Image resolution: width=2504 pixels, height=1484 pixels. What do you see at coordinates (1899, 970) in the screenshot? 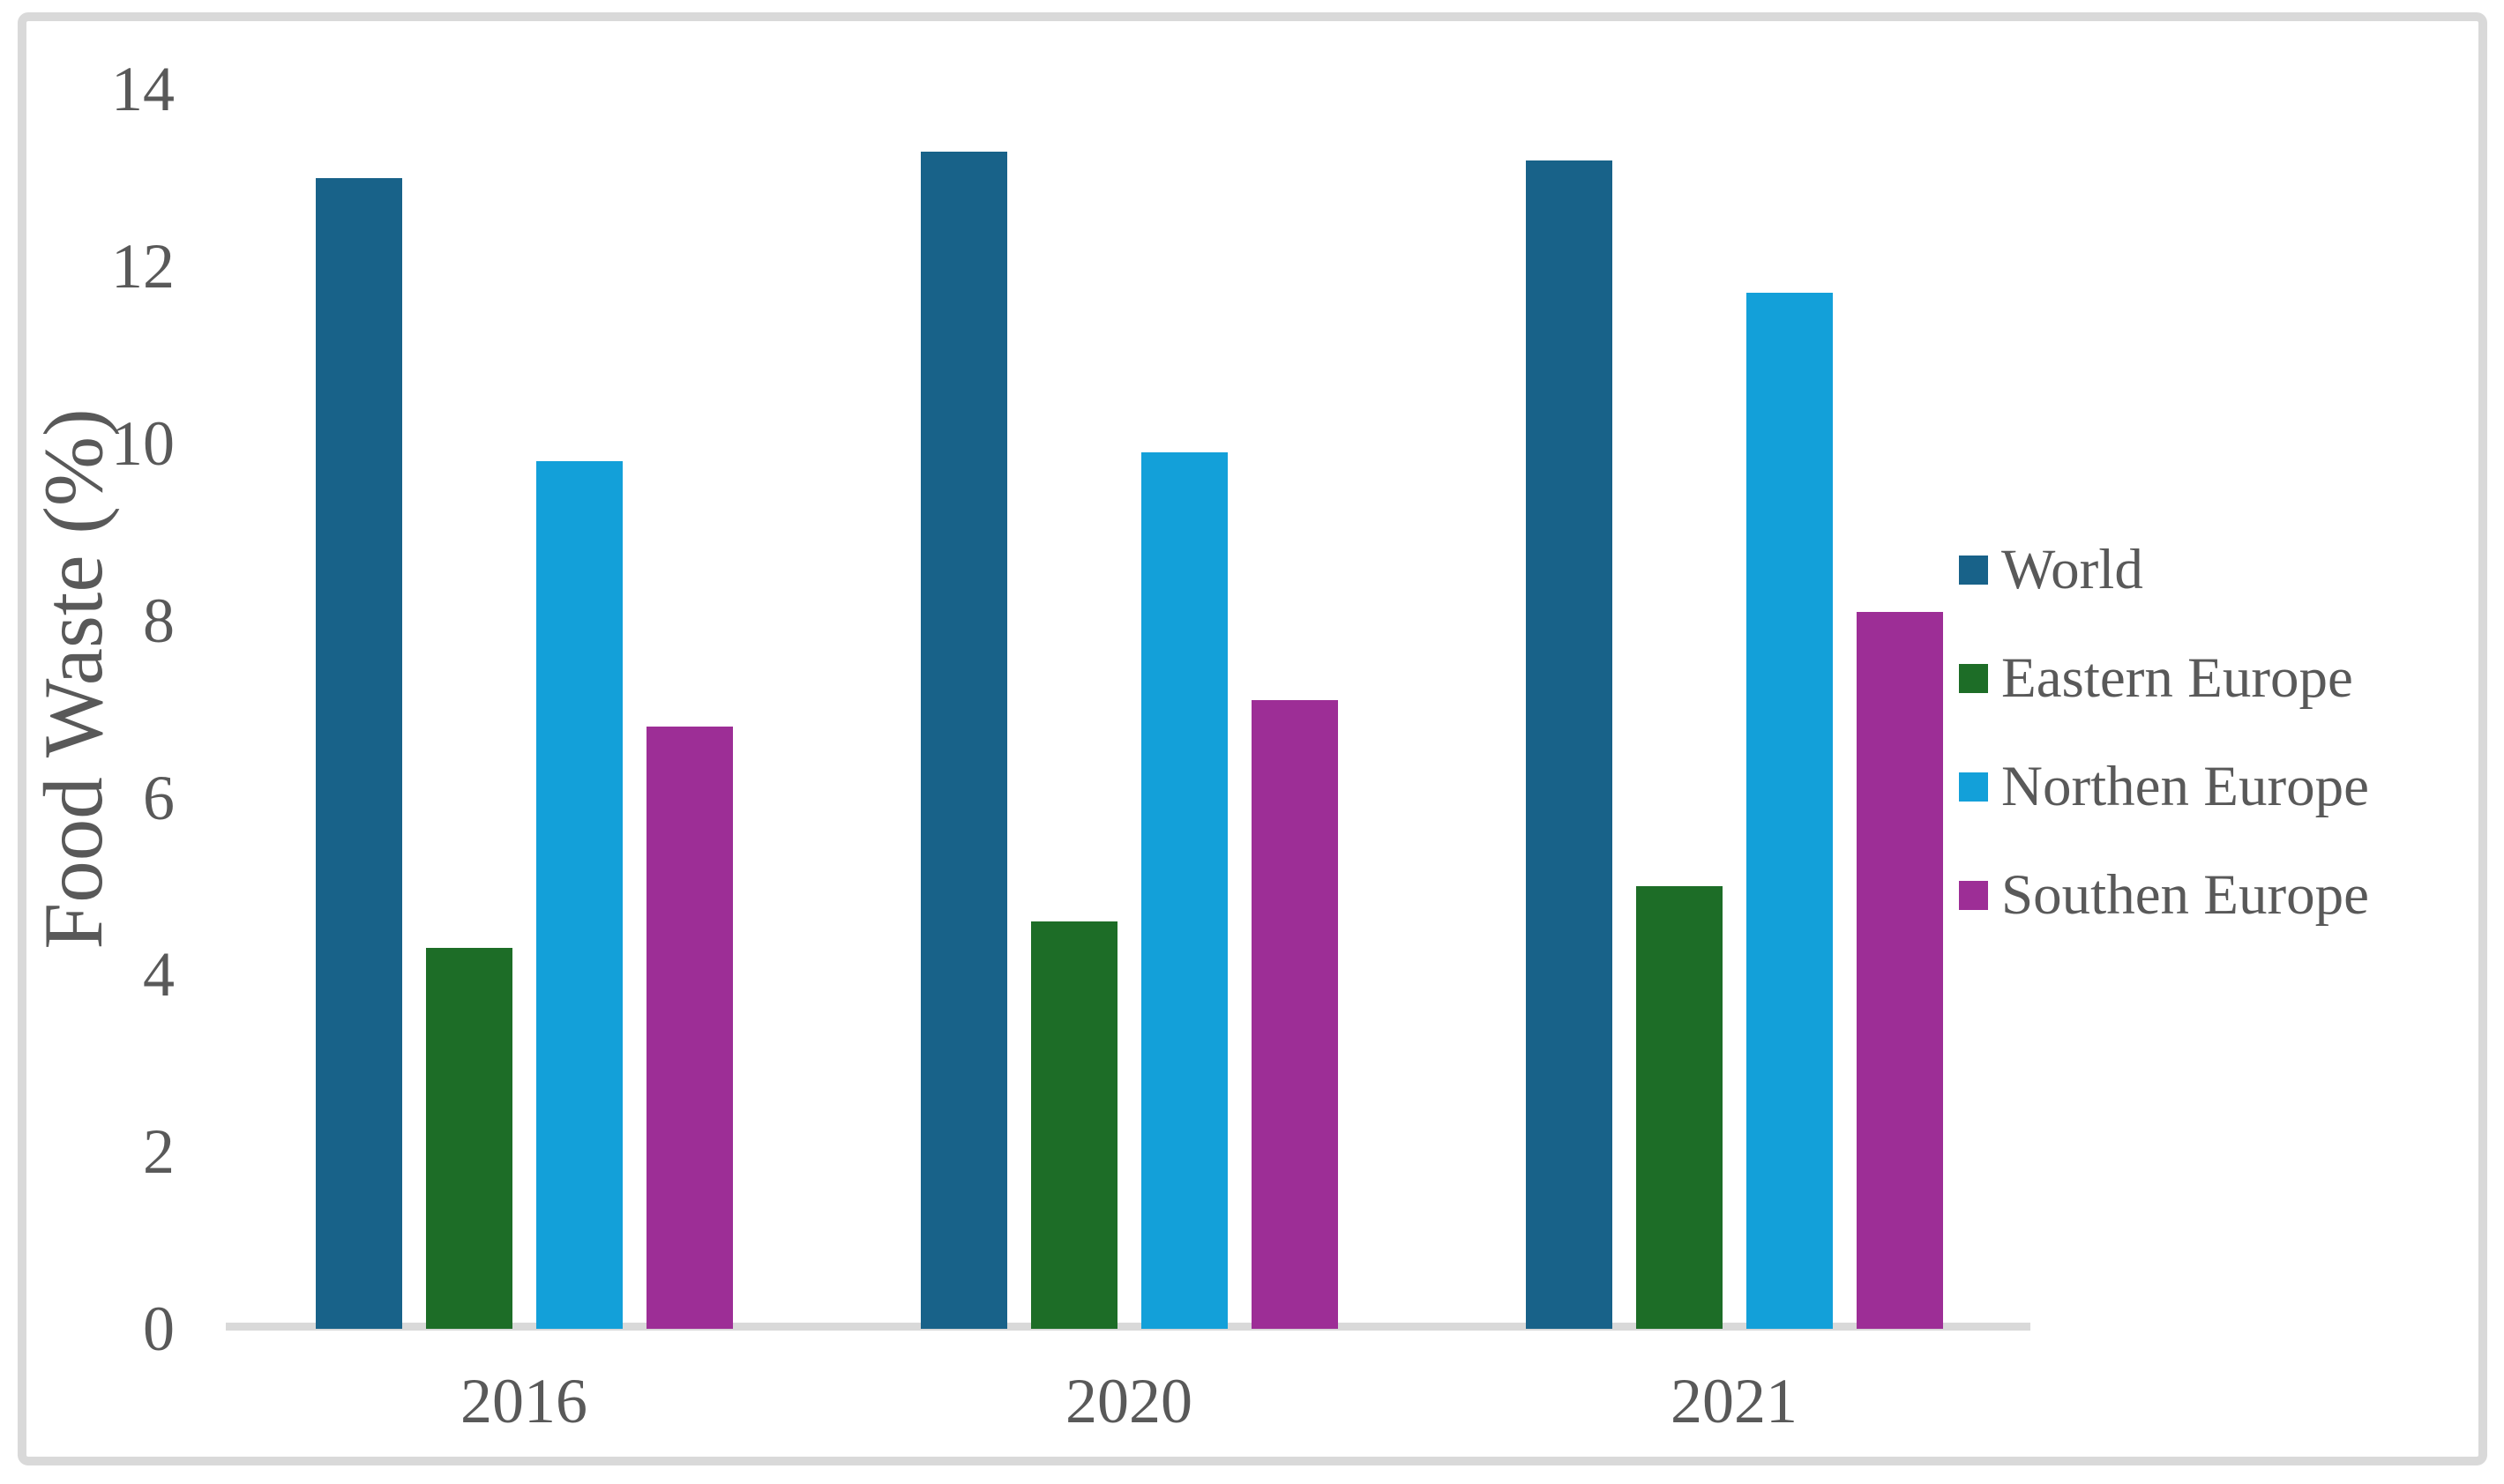
I see `bar-southen-europe-2021` at bounding box center [1899, 970].